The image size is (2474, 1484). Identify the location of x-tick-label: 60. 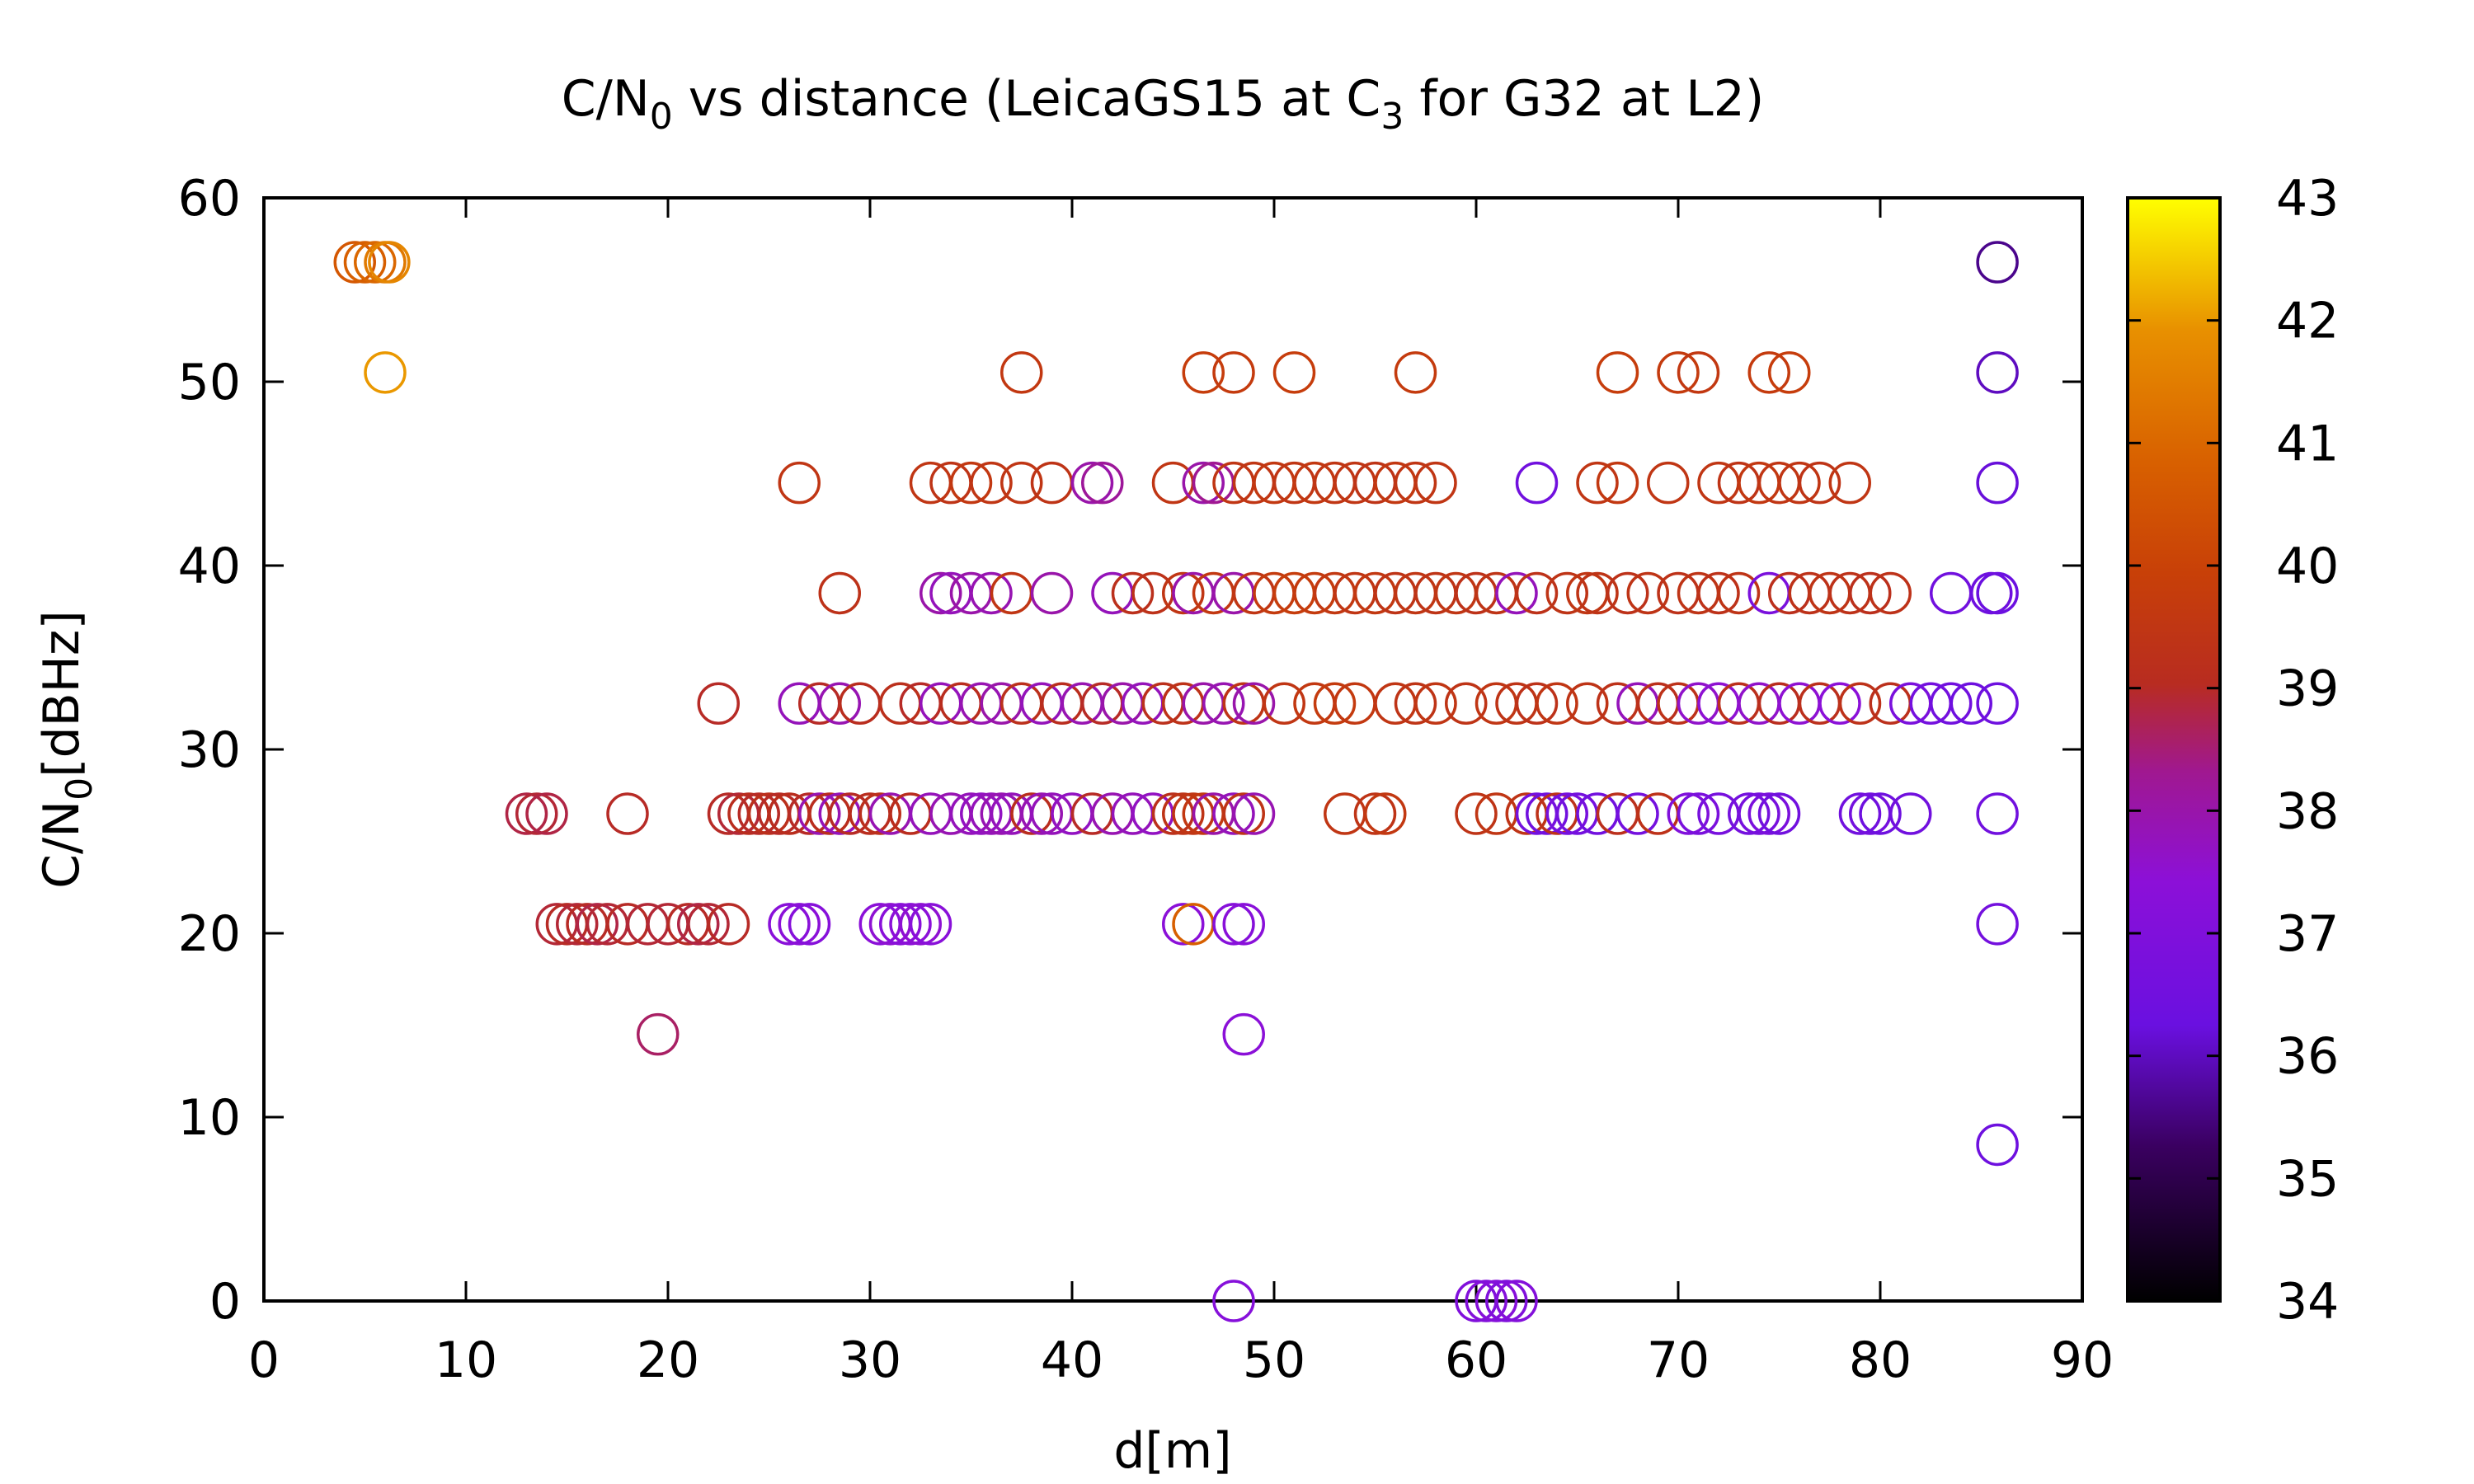
(1476, 1360).